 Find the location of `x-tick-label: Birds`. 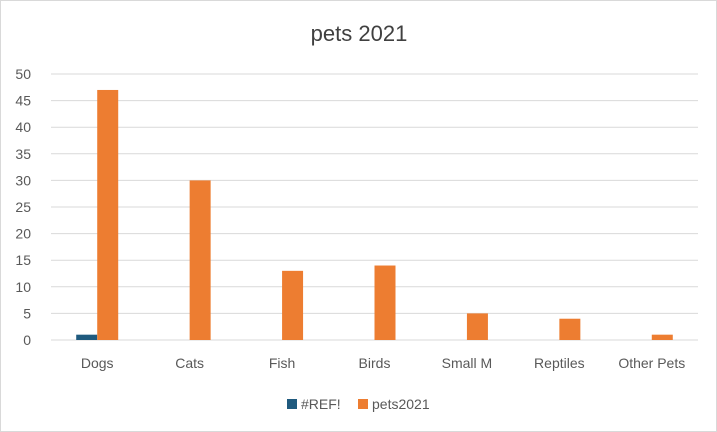

x-tick-label: Birds is located at coordinates (375, 363).